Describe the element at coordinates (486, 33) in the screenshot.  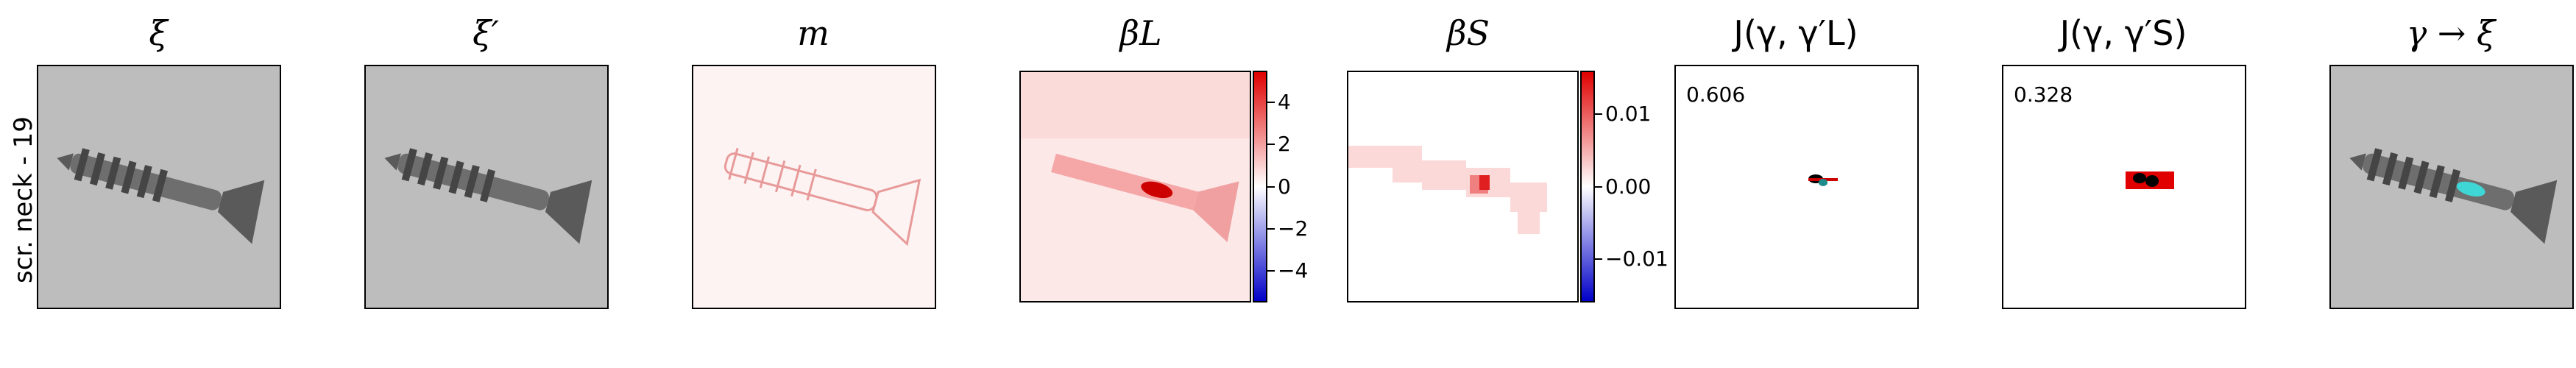
I see `title-xi-prime: ξ′` at that location.